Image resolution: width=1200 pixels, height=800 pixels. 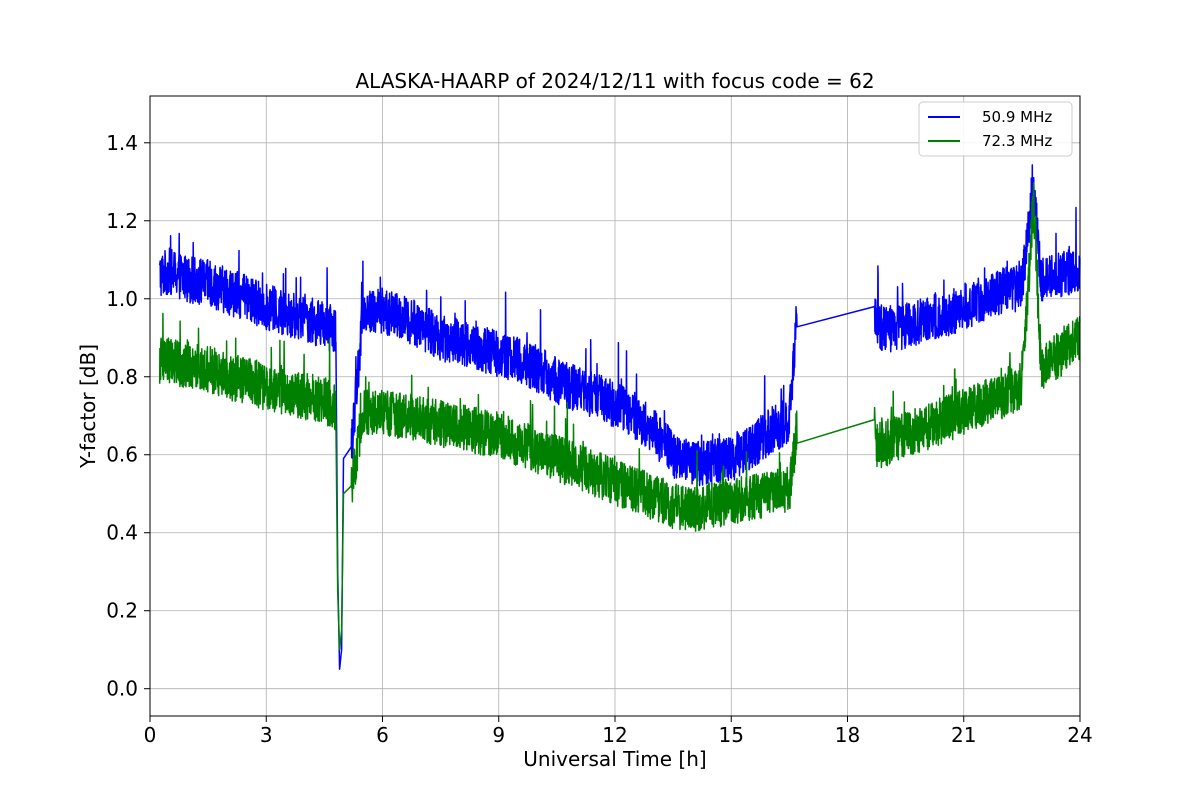 I want to click on y-tick-label: 0.6, so click(x=122, y=455).